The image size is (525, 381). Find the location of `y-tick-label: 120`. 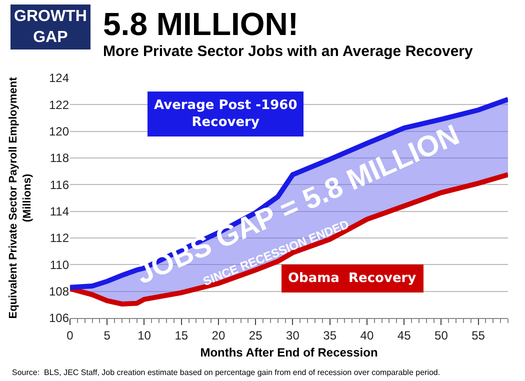

y-tick-label: 120 is located at coordinates (59, 131).